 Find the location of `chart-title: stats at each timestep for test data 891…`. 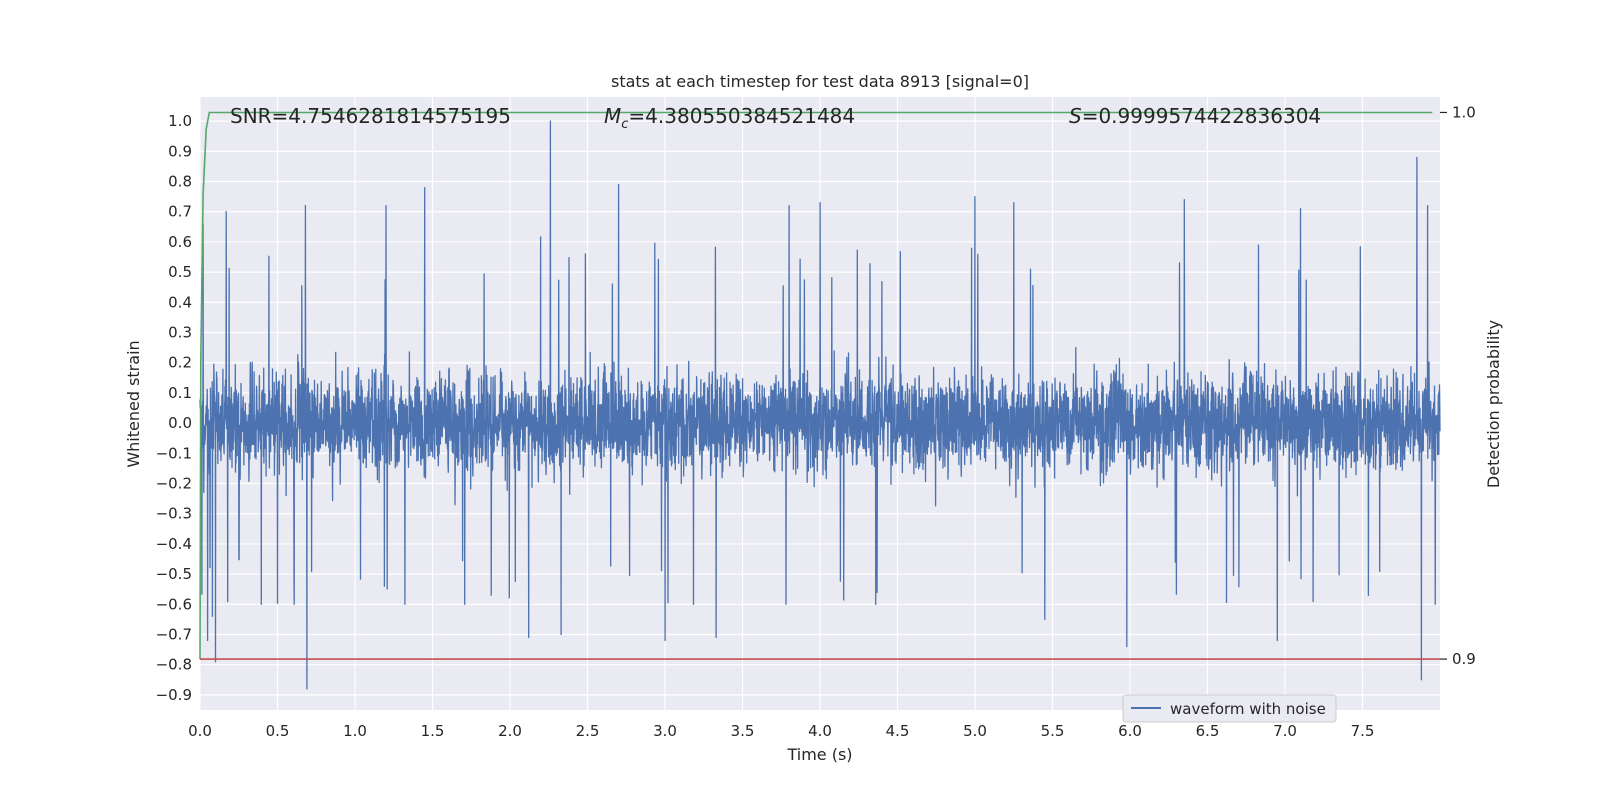

chart-title: stats at each timestep for test data 891… is located at coordinates (820, 81).